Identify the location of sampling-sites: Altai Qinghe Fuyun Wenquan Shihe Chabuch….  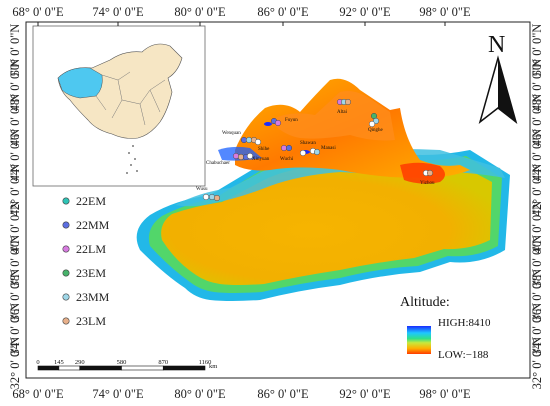
(315, 150).